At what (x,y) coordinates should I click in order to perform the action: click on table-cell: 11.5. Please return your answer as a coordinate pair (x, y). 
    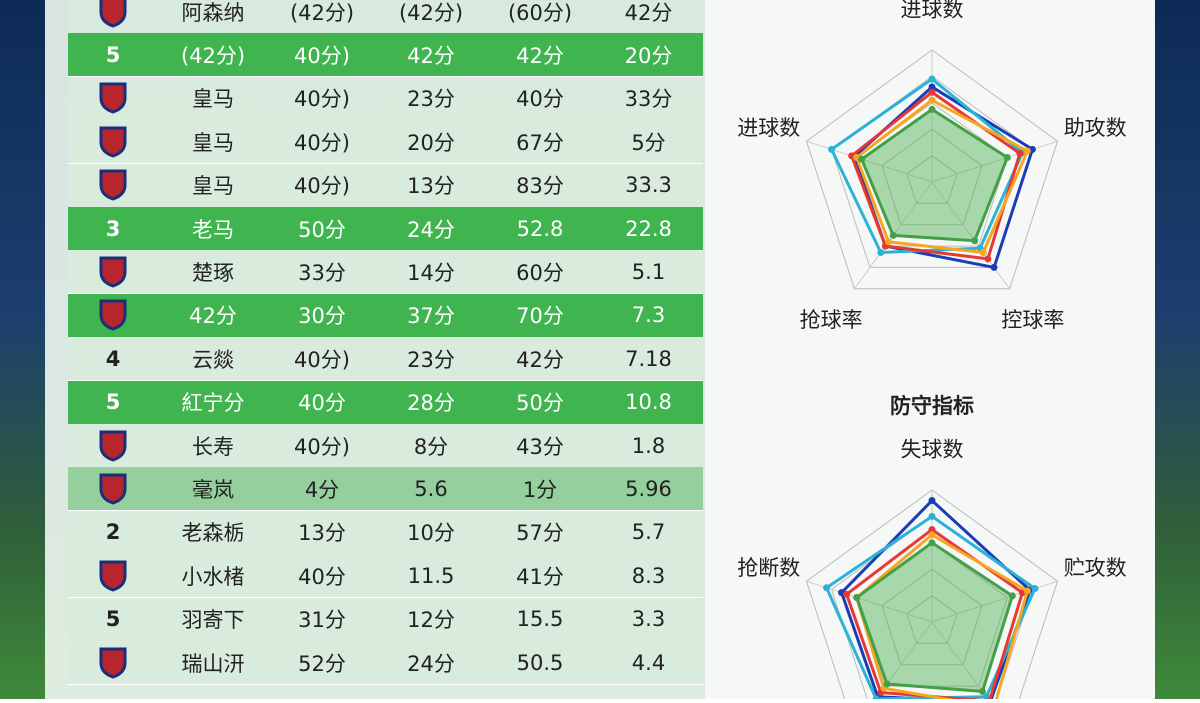
    Looking at the image, I should click on (431, 576).